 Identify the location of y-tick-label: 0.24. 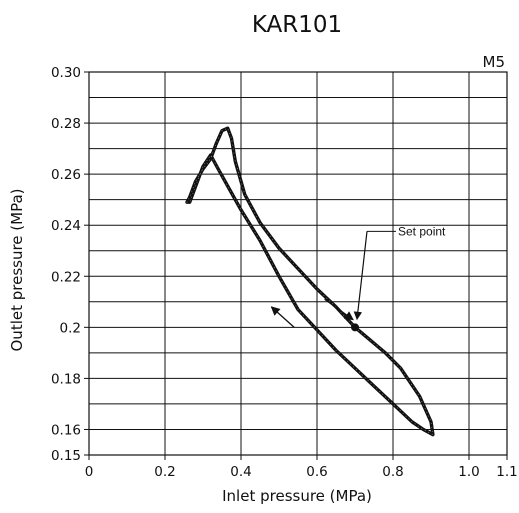
(66, 226).